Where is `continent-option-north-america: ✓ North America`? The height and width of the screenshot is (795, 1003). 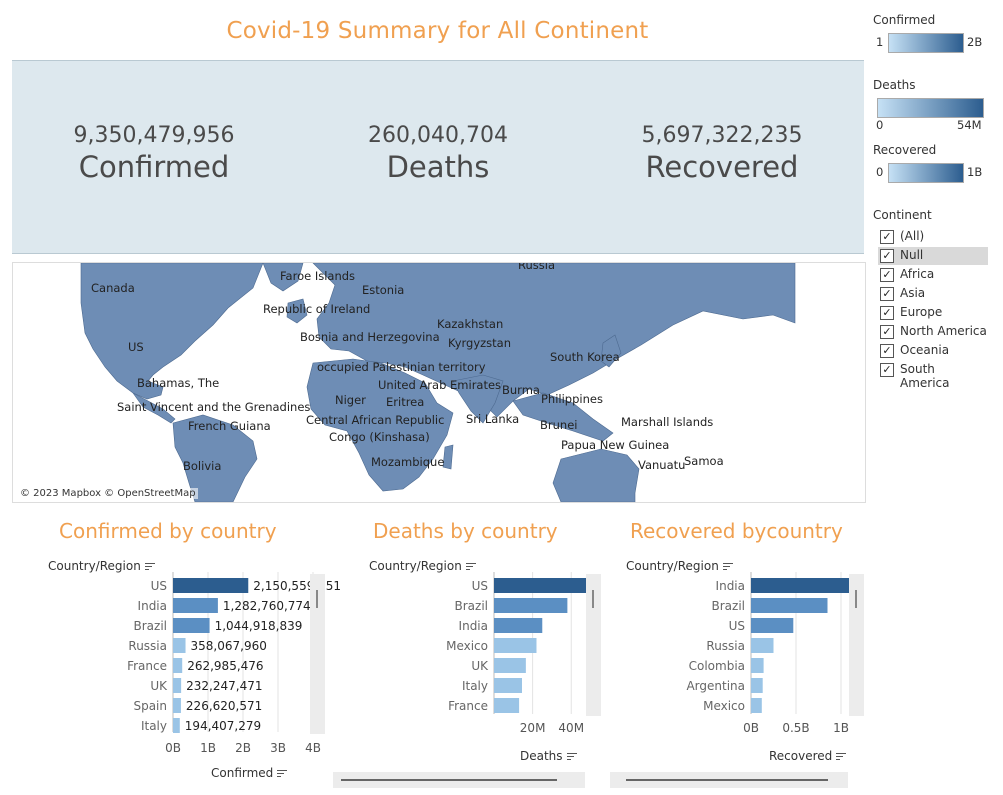 continent-option-north-america: ✓ North America is located at coordinates (933, 332).